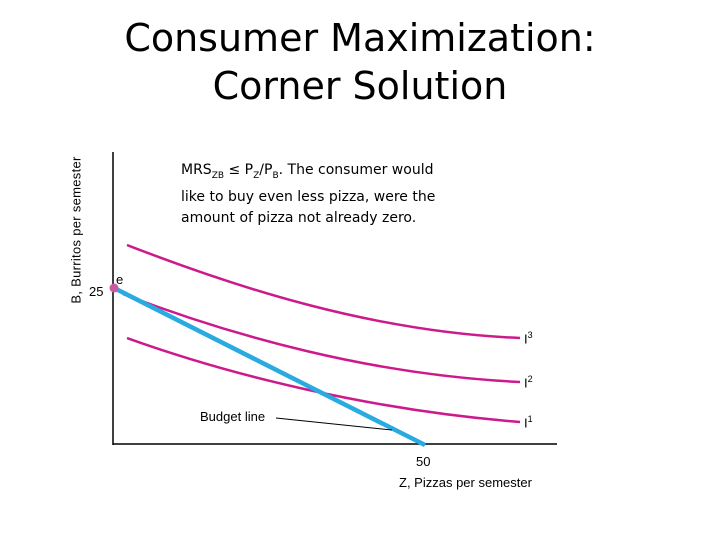  Describe the element at coordinates (114, 288) in the screenshot. I see `corner-point-e` at that location.